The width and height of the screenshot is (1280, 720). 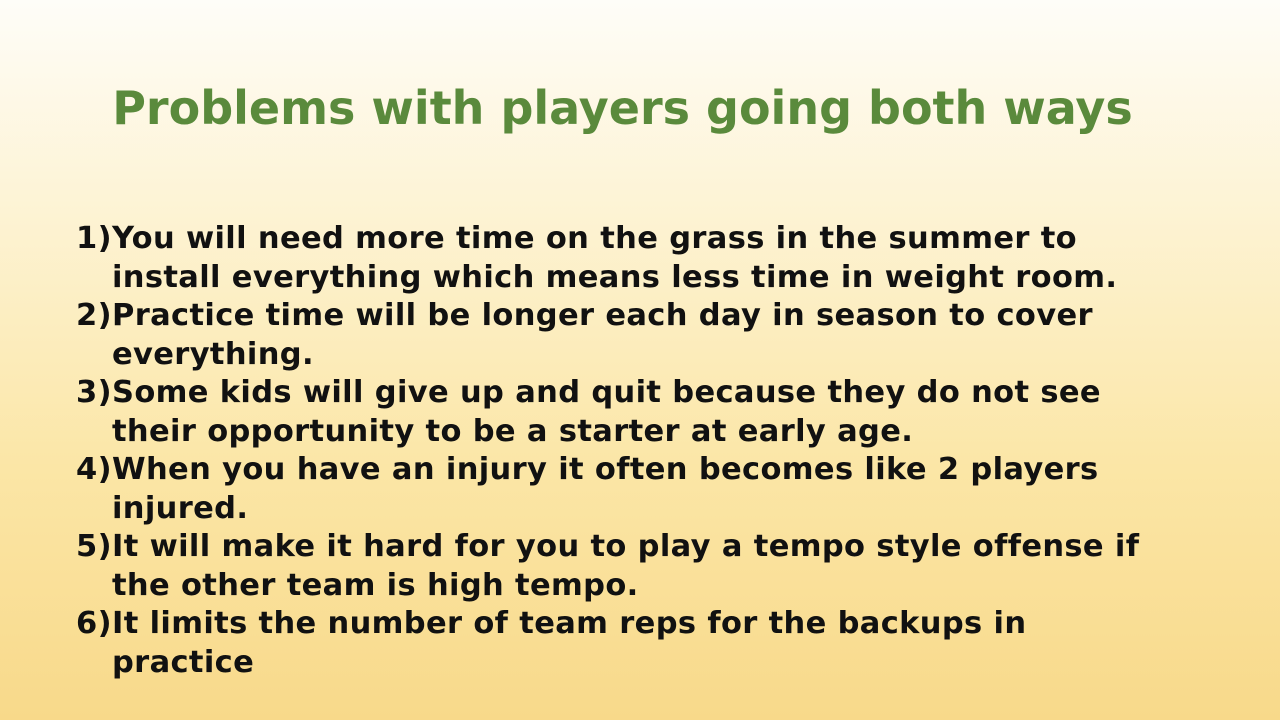 I want to click on list-item-number: 1), so click(x=94, y=238).